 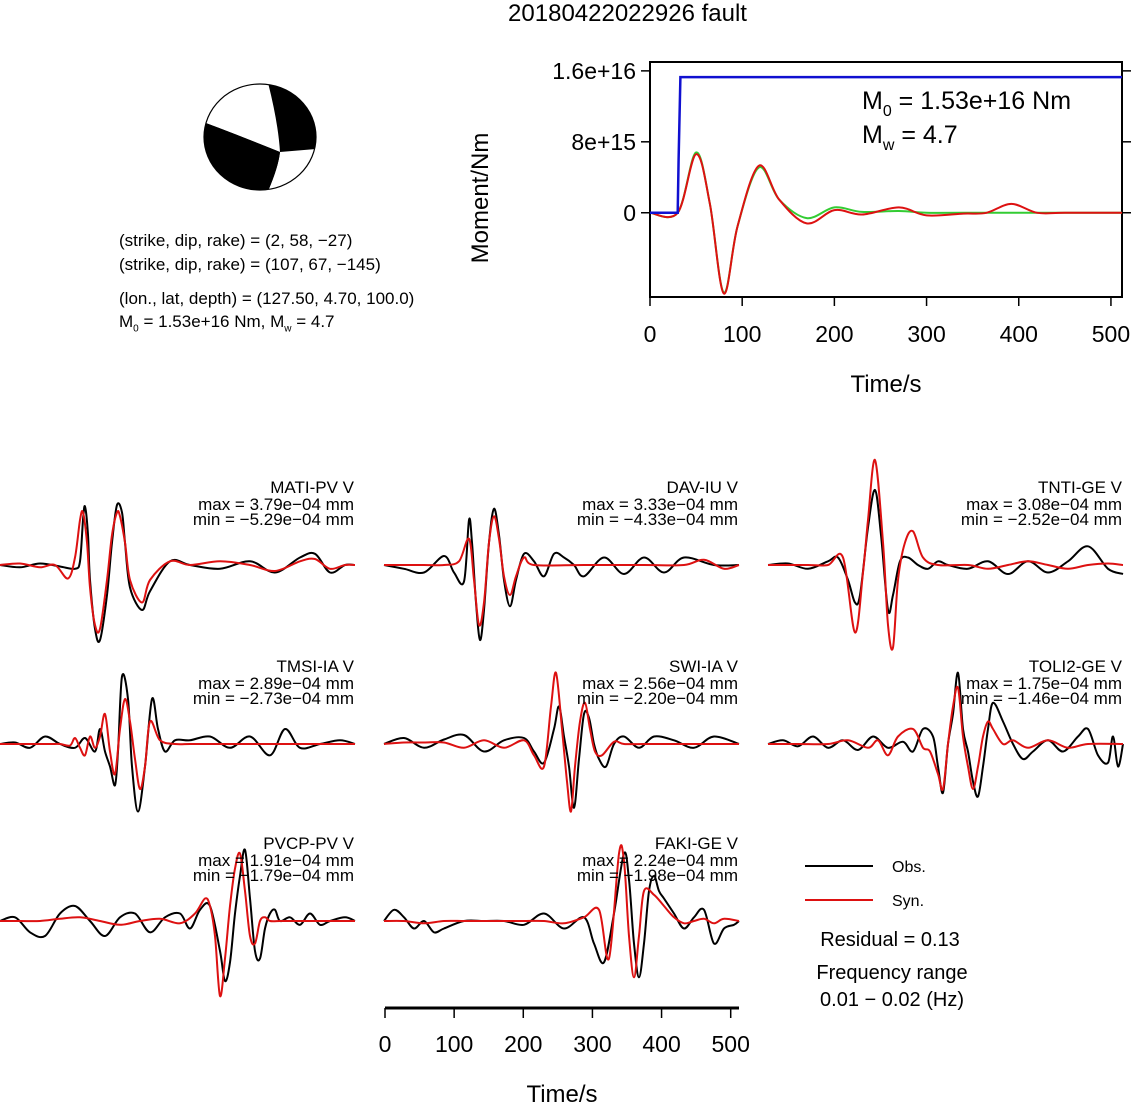 I want to click on moment-xlabel: Time/s, so click(x=885, y=384).